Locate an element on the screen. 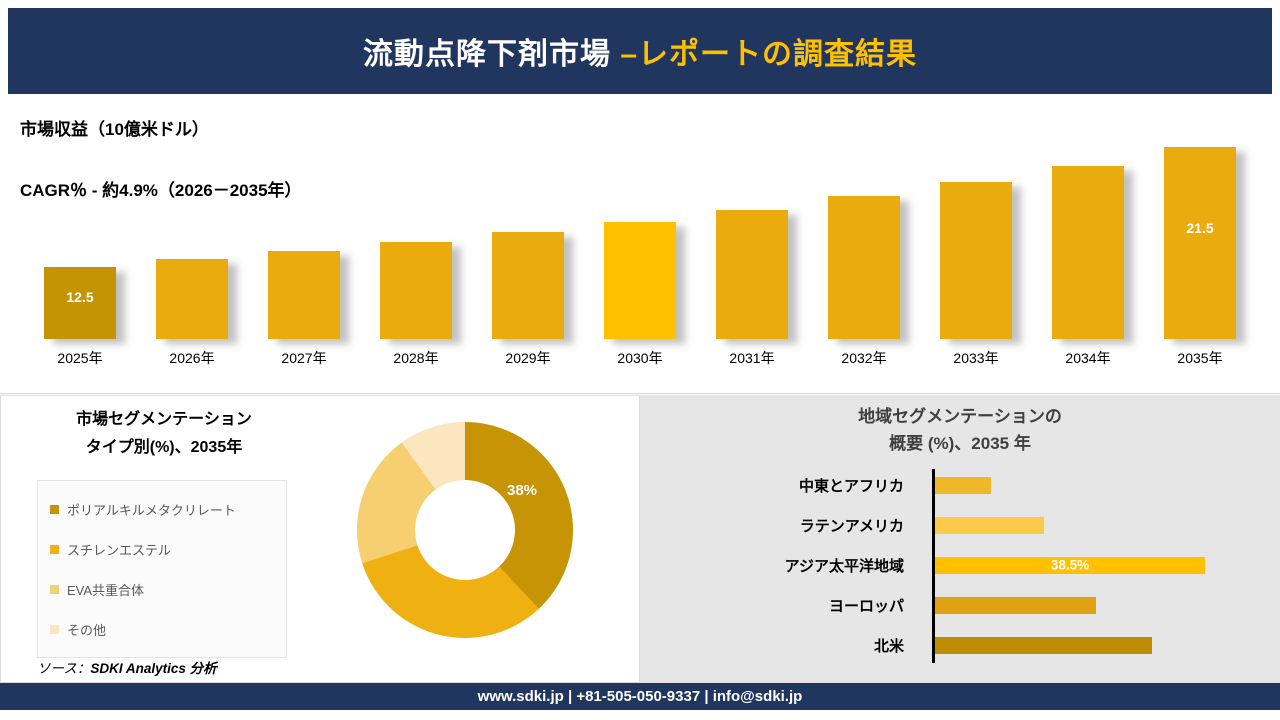 The height and width of the screenshot is (720, 1280). page-title-accent: –レポートの調査結果 is located at coordinates (769, 54).